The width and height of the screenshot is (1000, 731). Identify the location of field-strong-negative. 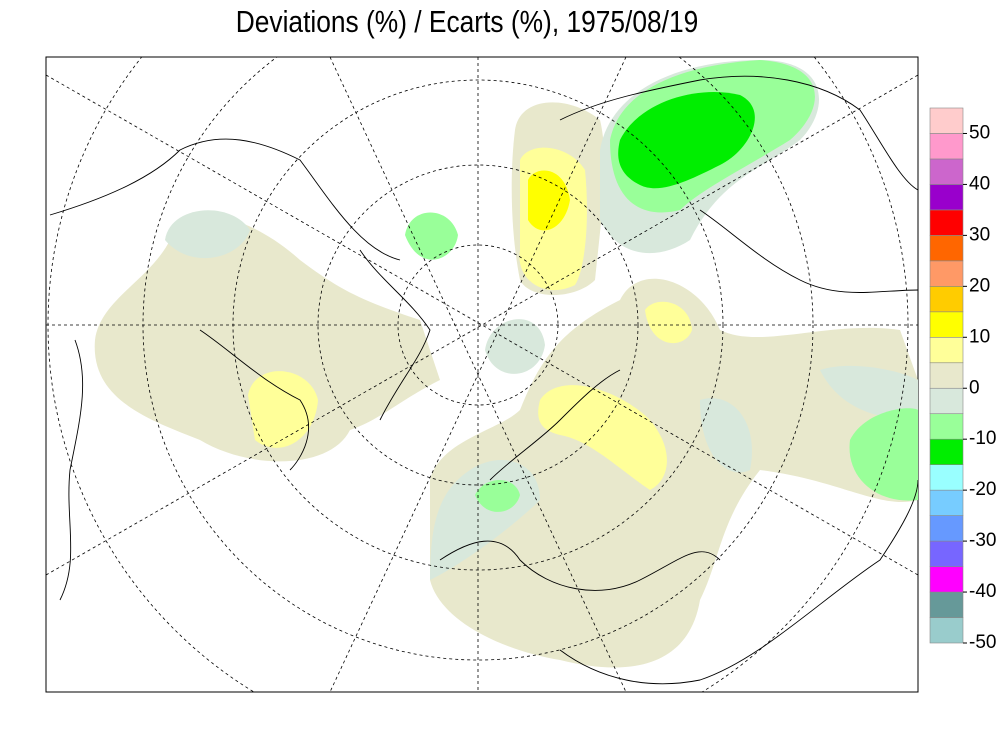
(686, 140).